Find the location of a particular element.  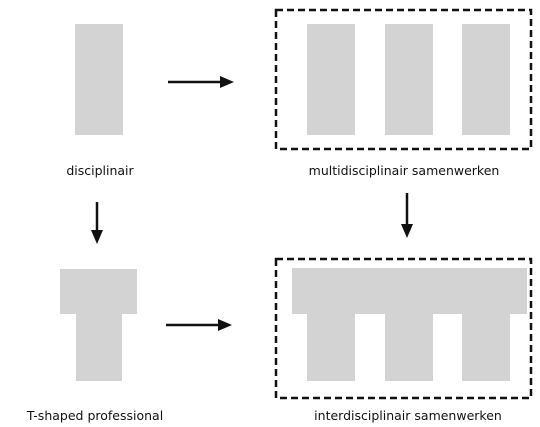

arrow-down-right is located at coordinates (407, 215).